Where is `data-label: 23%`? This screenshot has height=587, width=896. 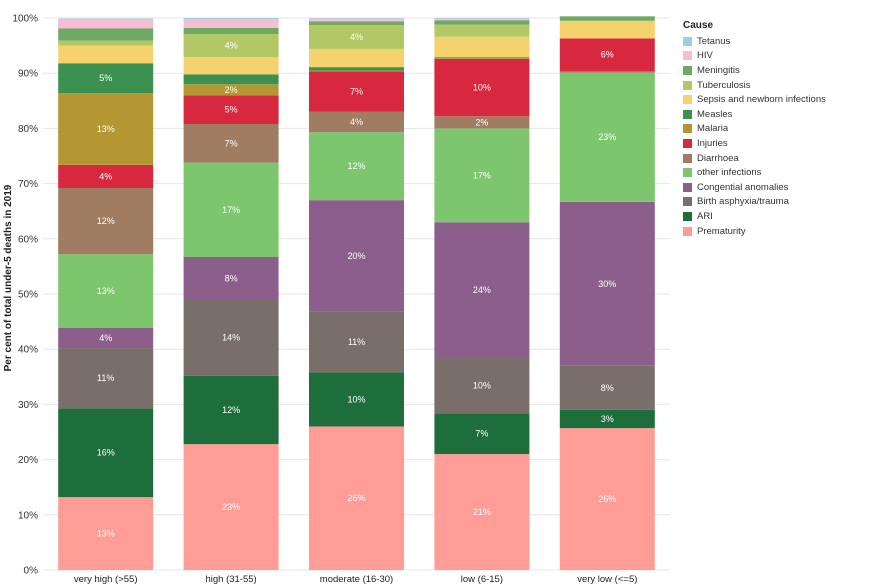
data-label: 23% is located at coordinates (607, 137).